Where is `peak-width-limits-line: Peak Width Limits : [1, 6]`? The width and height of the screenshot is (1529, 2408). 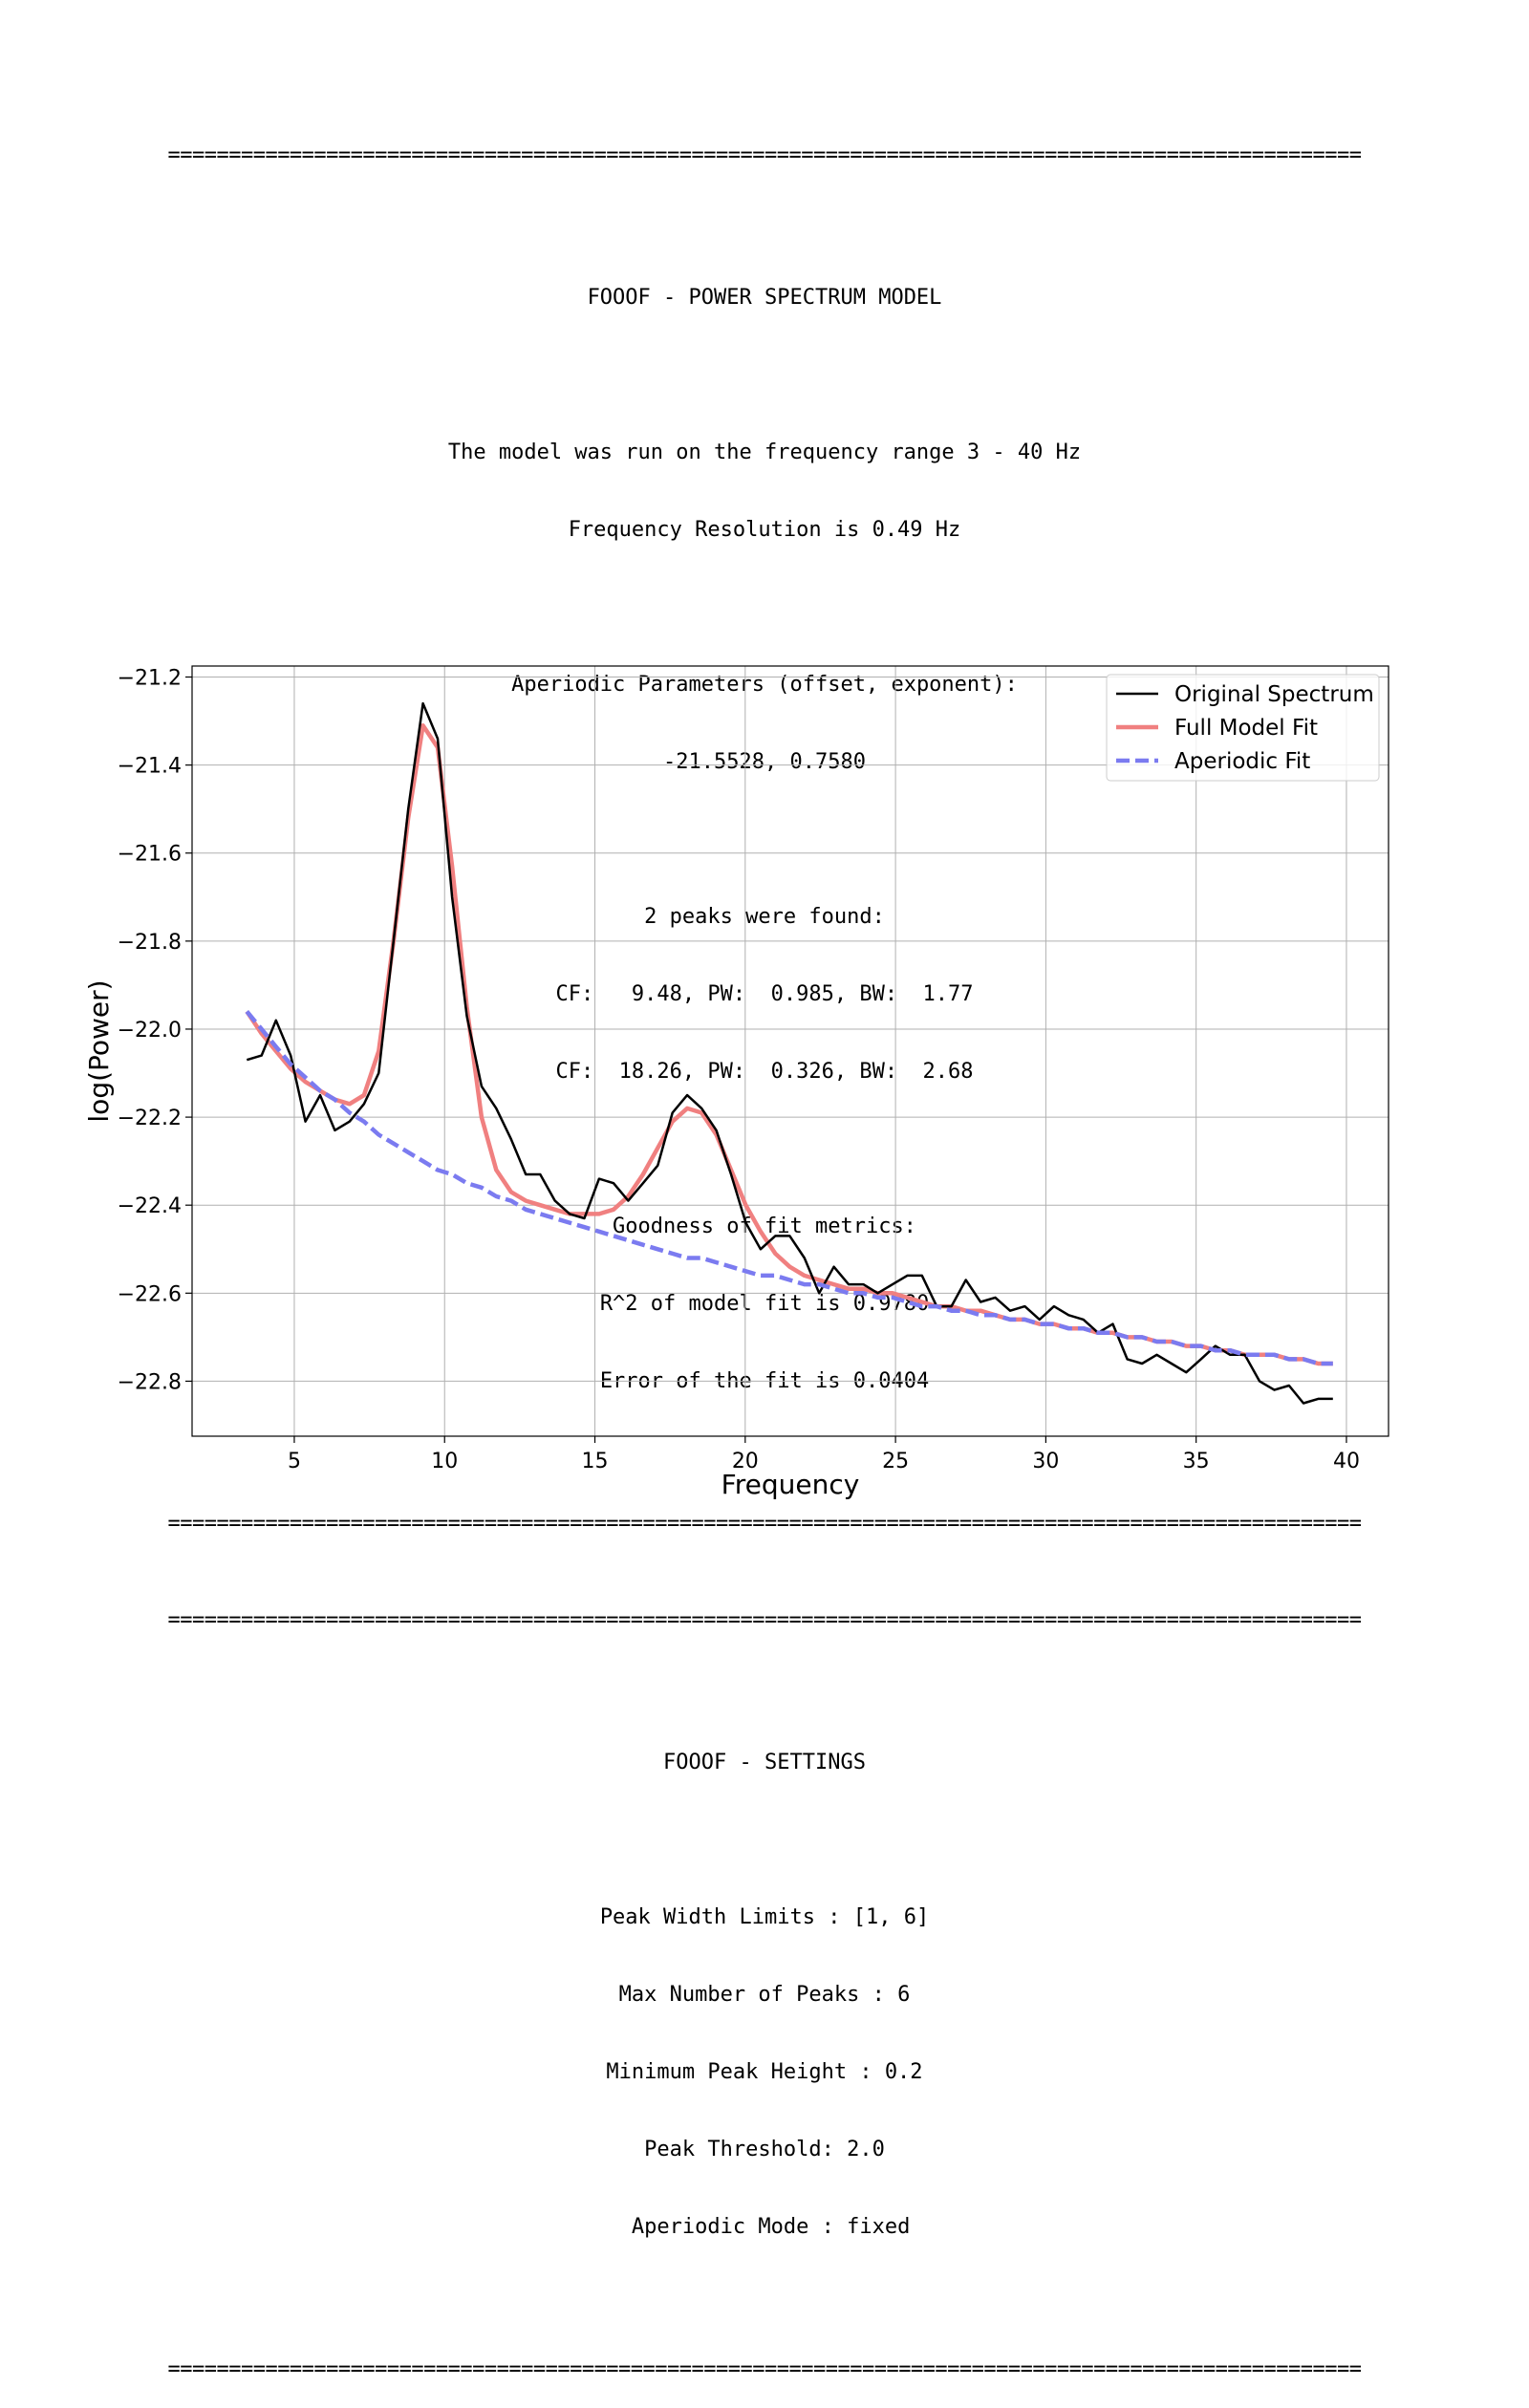
peak-width-limits-line: Peak Width Limits : [1, 6] is located at coordinates (764, 1917).